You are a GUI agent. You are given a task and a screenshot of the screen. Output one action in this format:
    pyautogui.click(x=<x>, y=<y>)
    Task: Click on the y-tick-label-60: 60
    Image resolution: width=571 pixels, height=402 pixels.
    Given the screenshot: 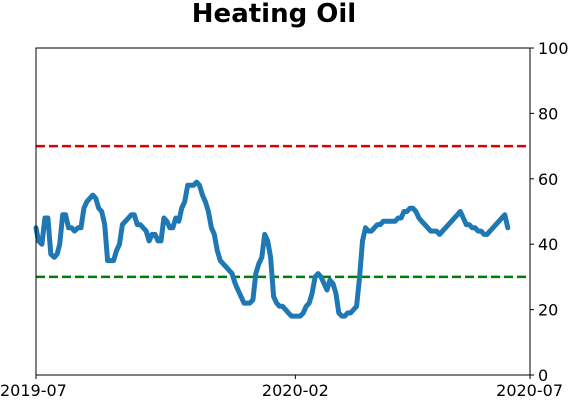 What is the action you would take?
    pyautogui.click(x=548, y=179)
    